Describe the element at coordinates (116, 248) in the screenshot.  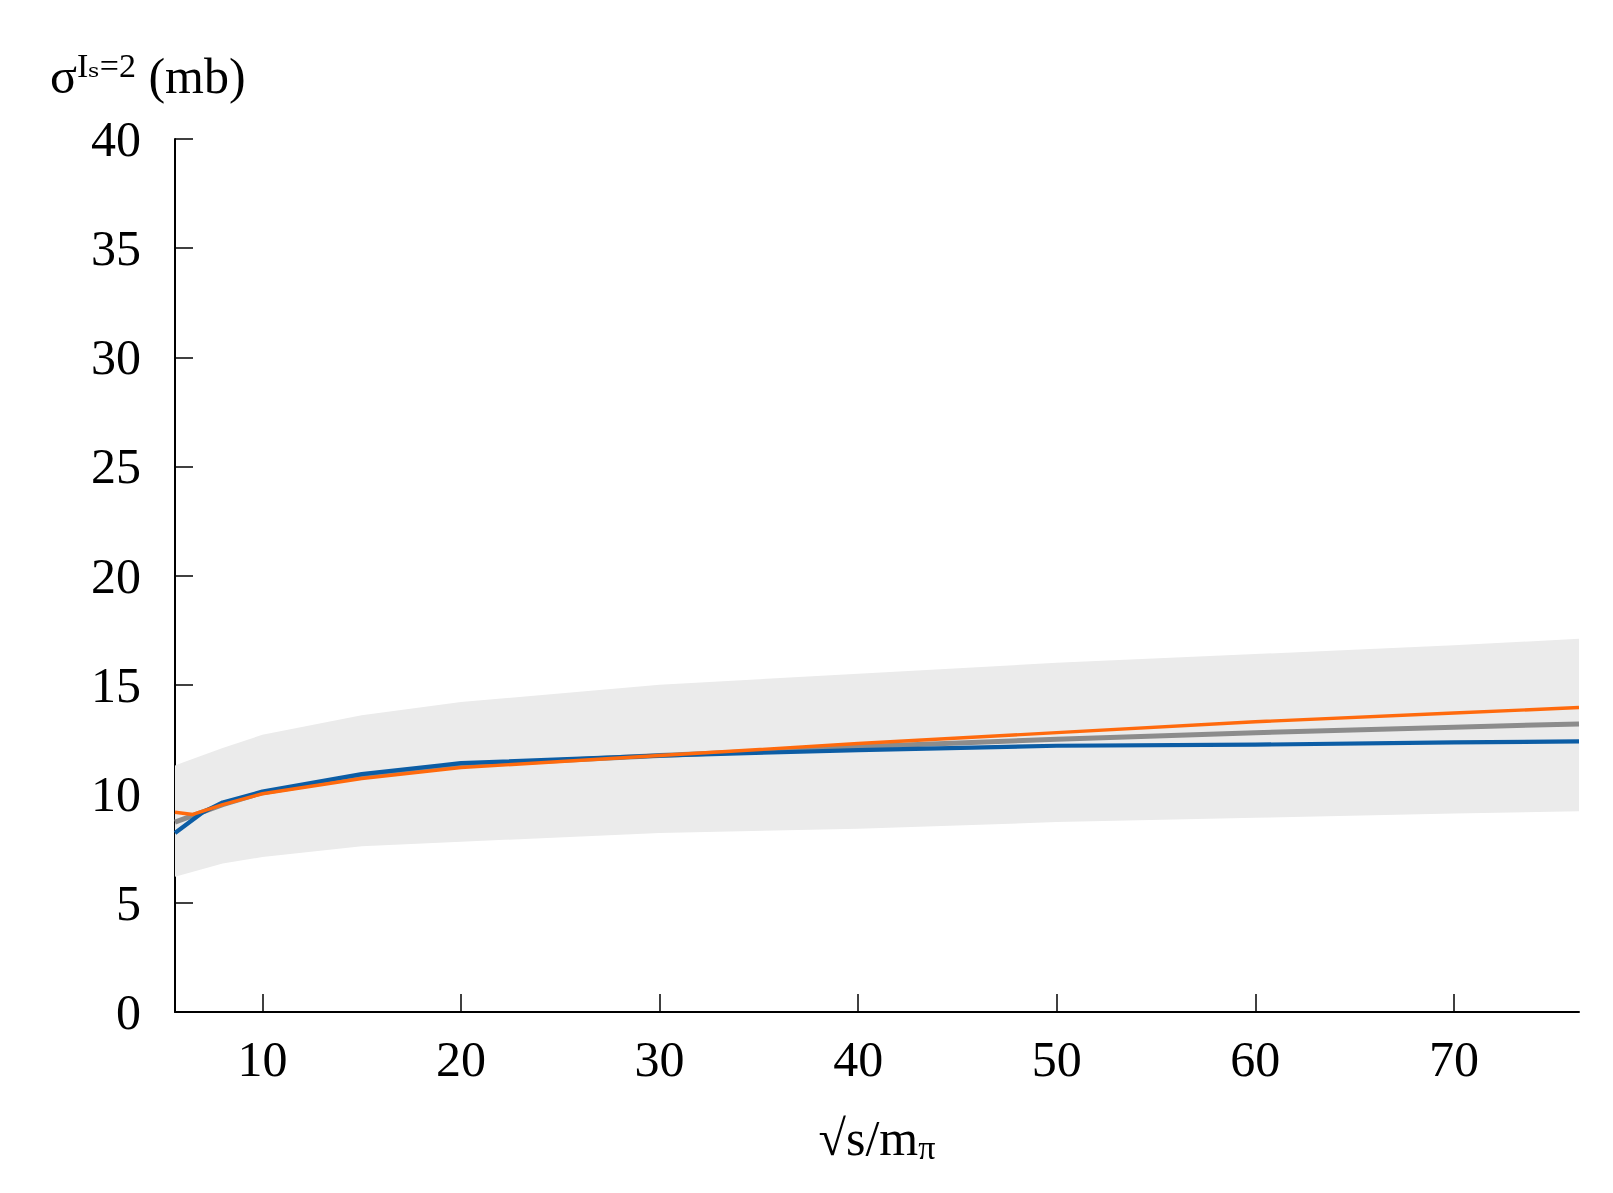
I see `y-tick-label: 35` at that location.